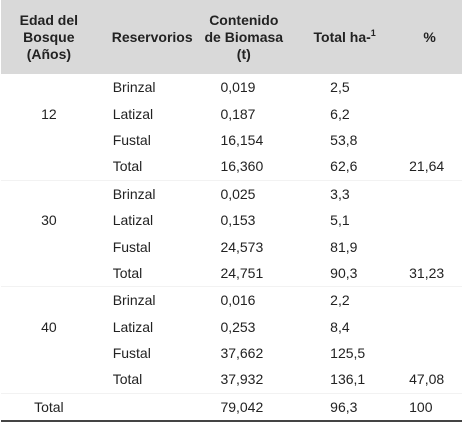 The height and width of the screenshot is (422, 463). Describe the element at coordinates (242, 353) in the screenshot. I see `cell-biomasa: 37,662` at that location.